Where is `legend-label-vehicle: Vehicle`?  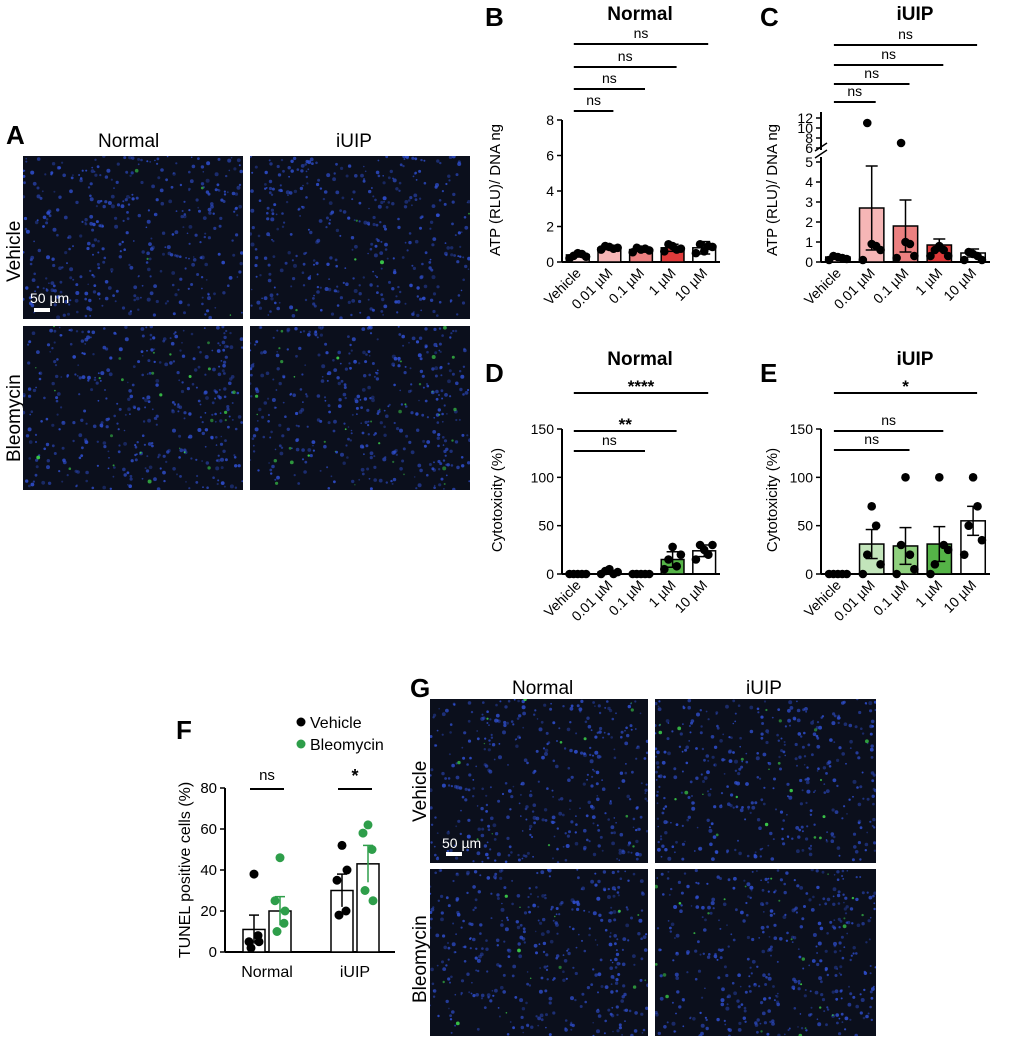
legend-label-vehicle: Vehicle is located at coordinates (336, 723).